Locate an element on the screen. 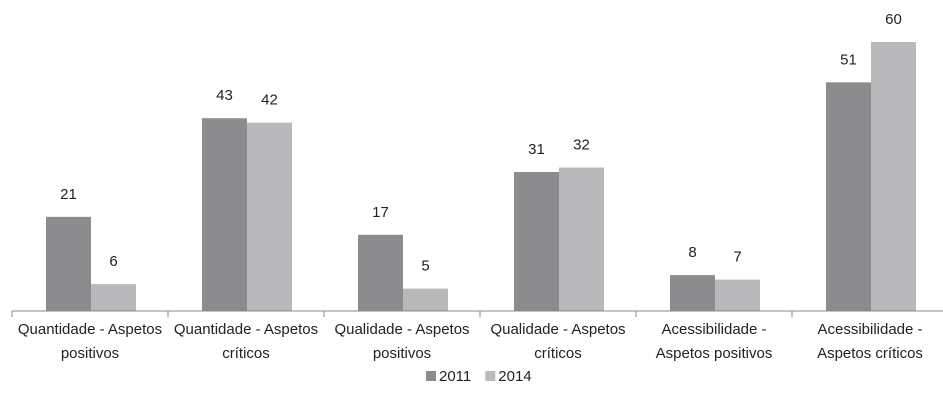 This screenshot has width=943, height=411. data-label: 17 is located at coordinates (380, 212).